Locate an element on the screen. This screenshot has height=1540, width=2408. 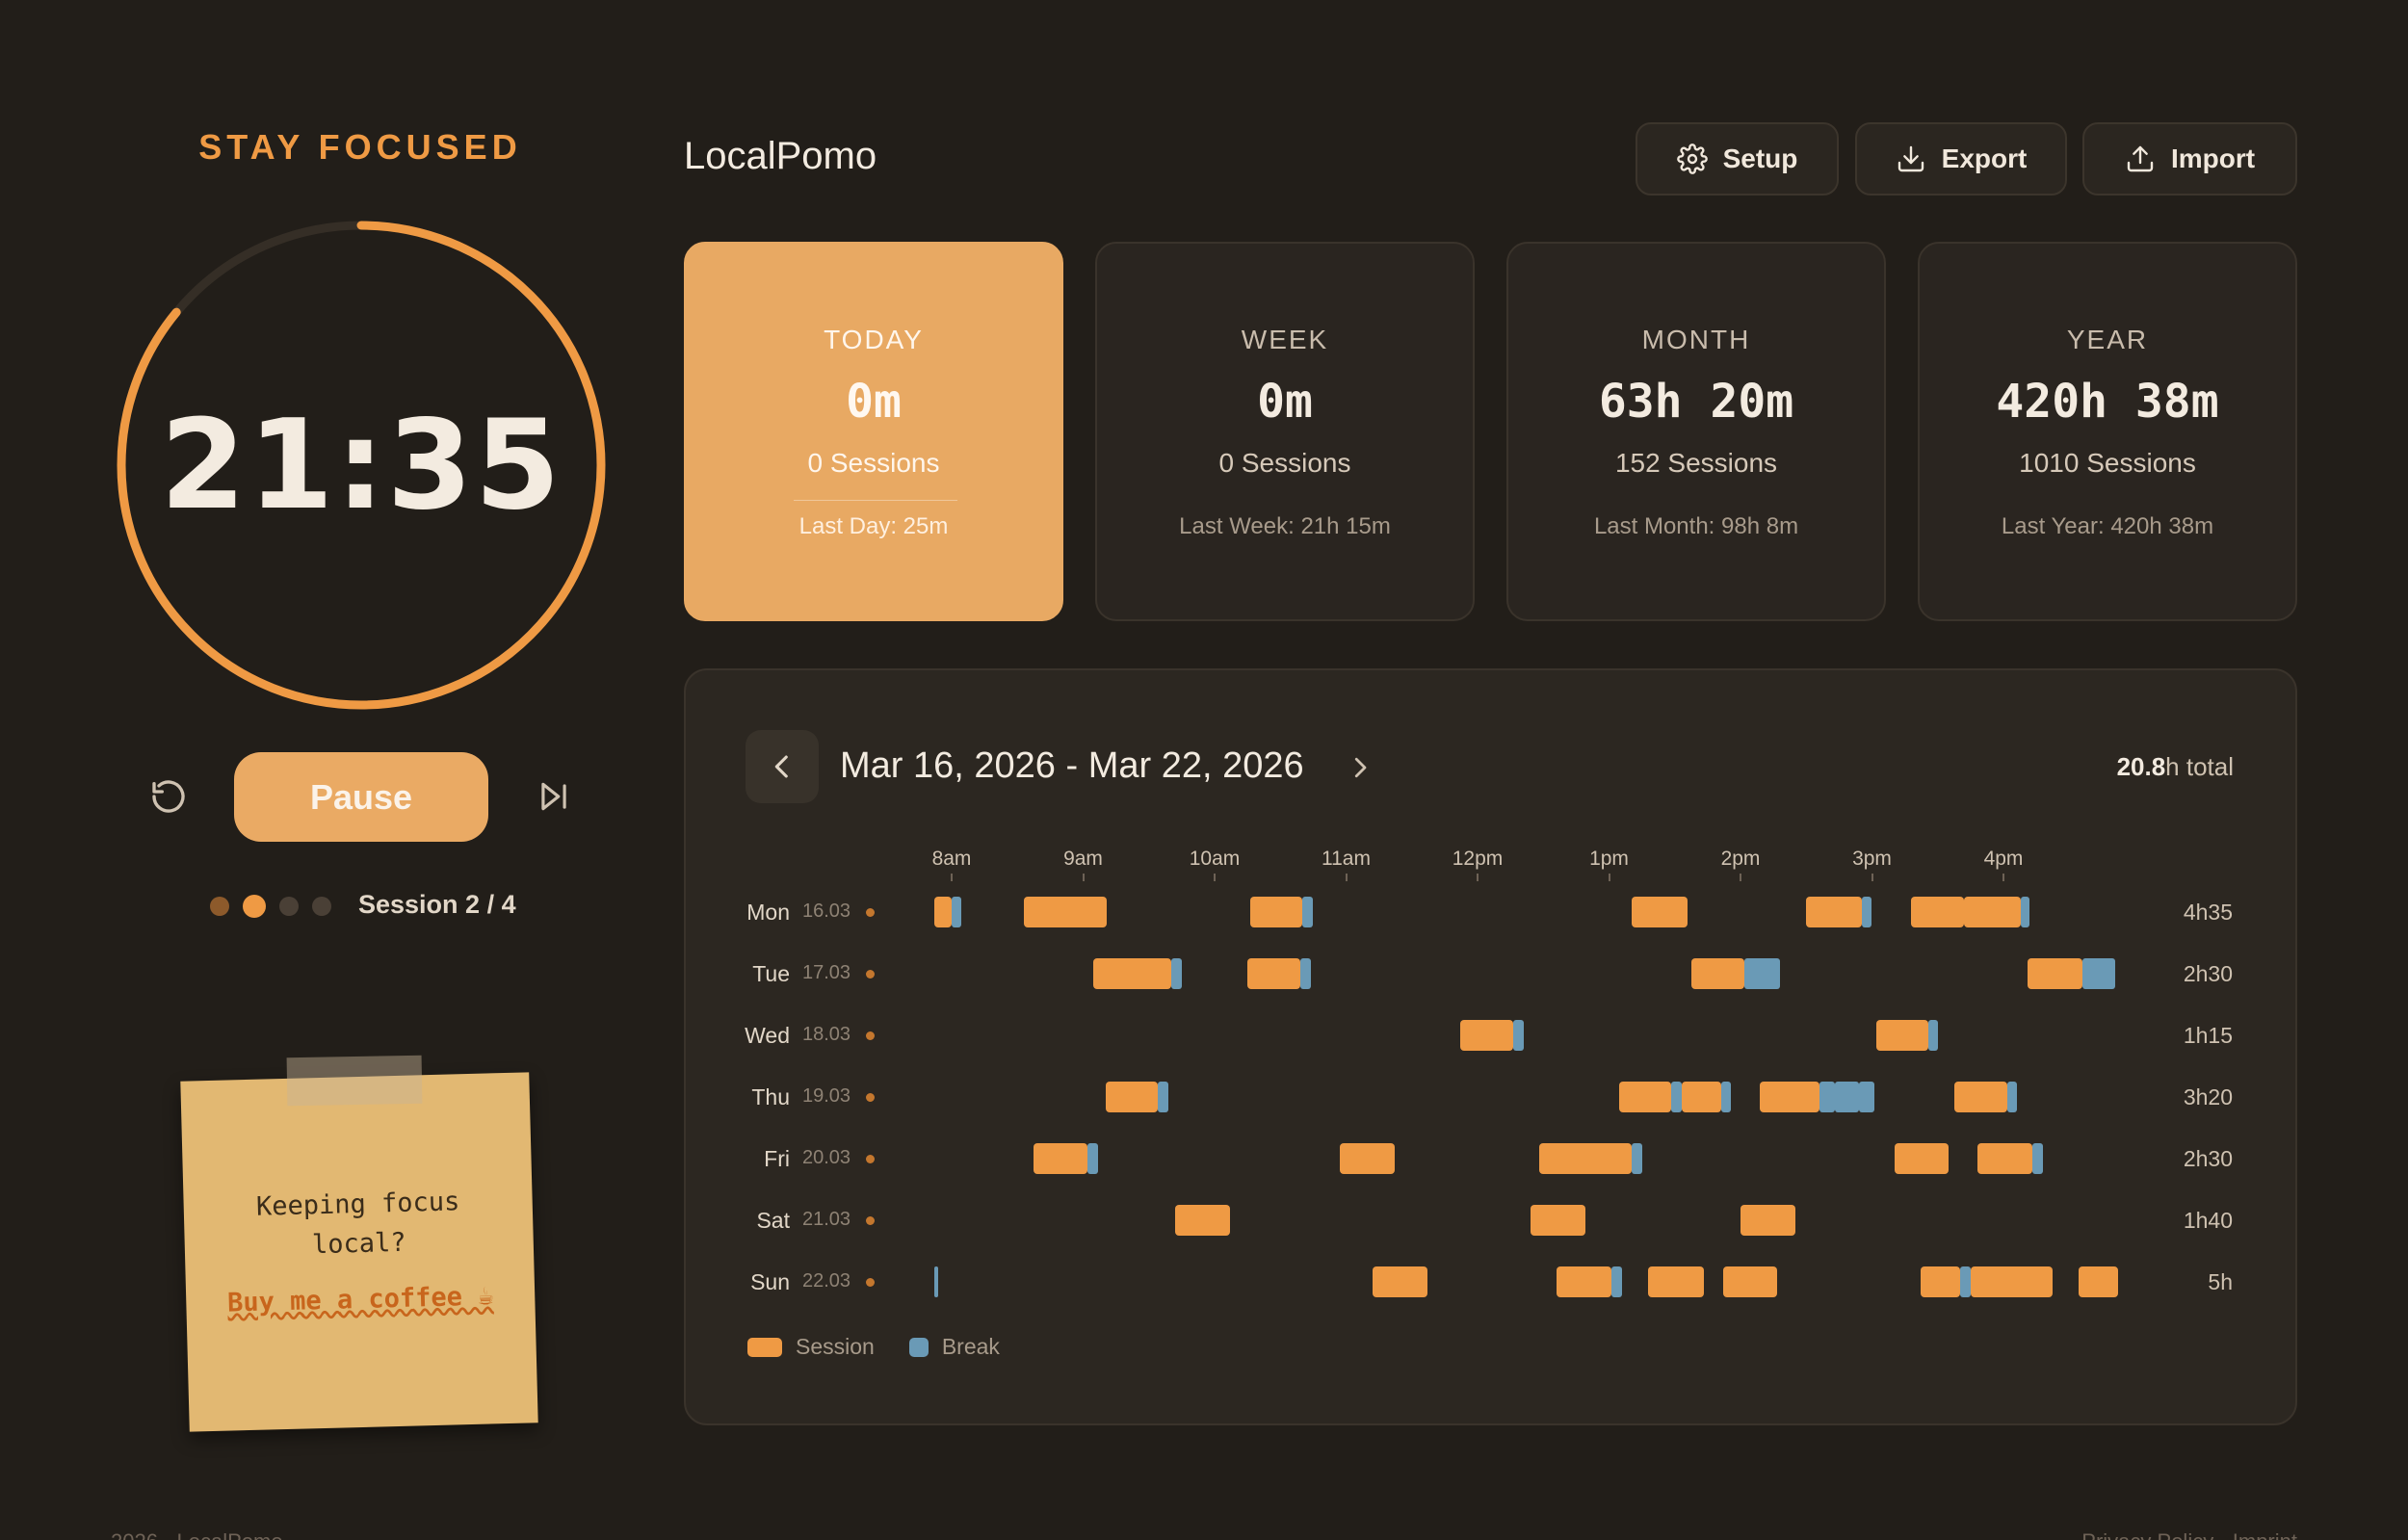
prev-week-button is located at coordinates (782, 766).